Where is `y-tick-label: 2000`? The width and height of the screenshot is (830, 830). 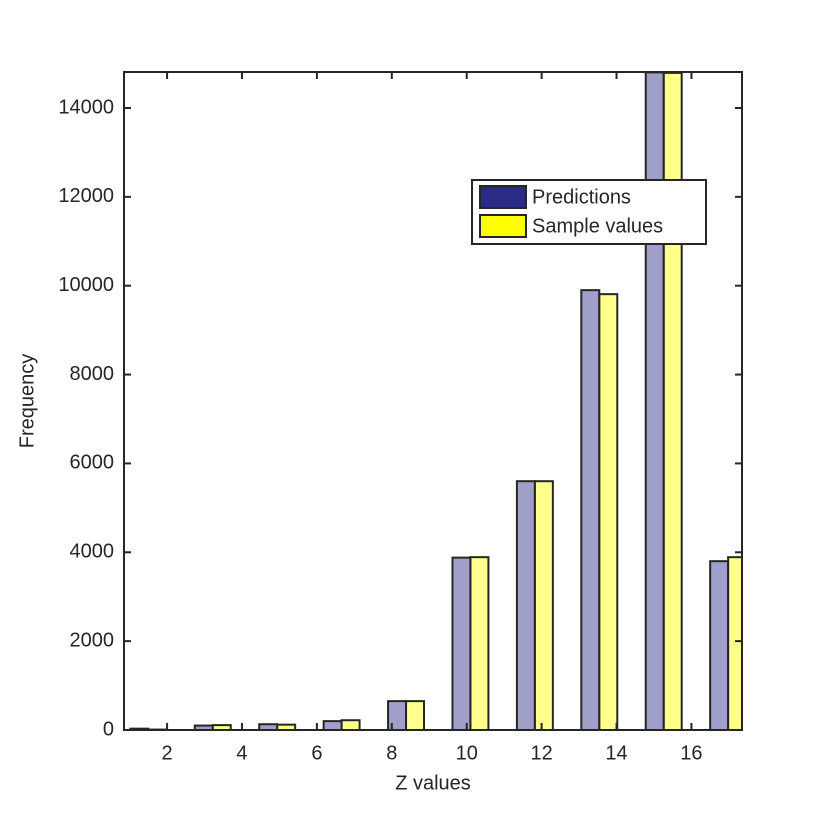 y-tick-label: 2000 is located at coordinates (92, 640).